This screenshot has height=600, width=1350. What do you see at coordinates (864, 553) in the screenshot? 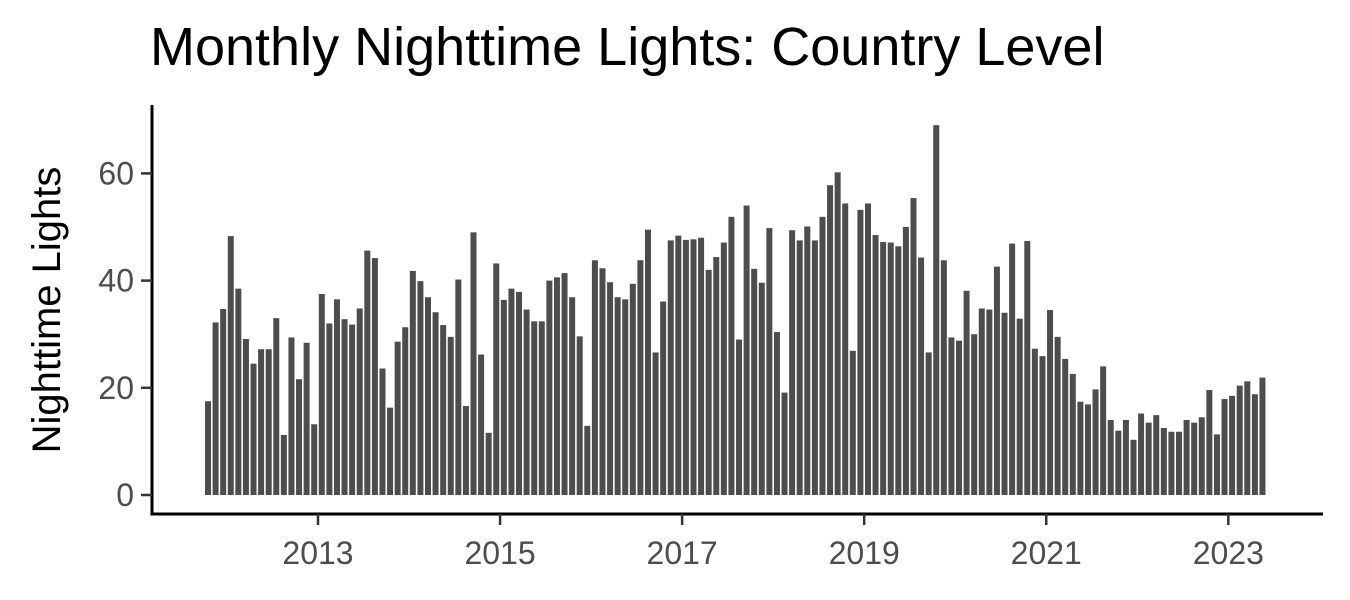
I see `x-tick-label: 2019` at bounding box center [864, 553].